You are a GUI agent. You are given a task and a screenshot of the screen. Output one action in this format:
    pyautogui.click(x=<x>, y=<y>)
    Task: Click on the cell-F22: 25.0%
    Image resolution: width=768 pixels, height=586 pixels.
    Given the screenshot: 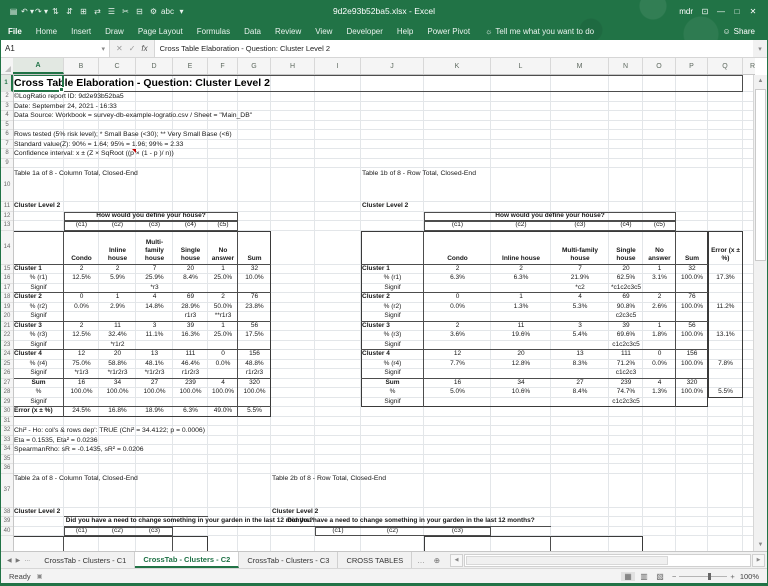 What is the action you would take?
    pyautogui.click(x=223, y=335)
    